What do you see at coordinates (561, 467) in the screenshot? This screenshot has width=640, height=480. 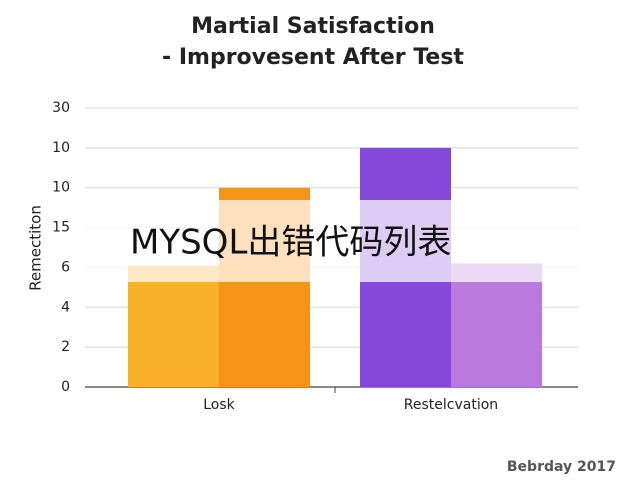 I see `footer: Bebrday 2017` at bounding box center [561, 467].